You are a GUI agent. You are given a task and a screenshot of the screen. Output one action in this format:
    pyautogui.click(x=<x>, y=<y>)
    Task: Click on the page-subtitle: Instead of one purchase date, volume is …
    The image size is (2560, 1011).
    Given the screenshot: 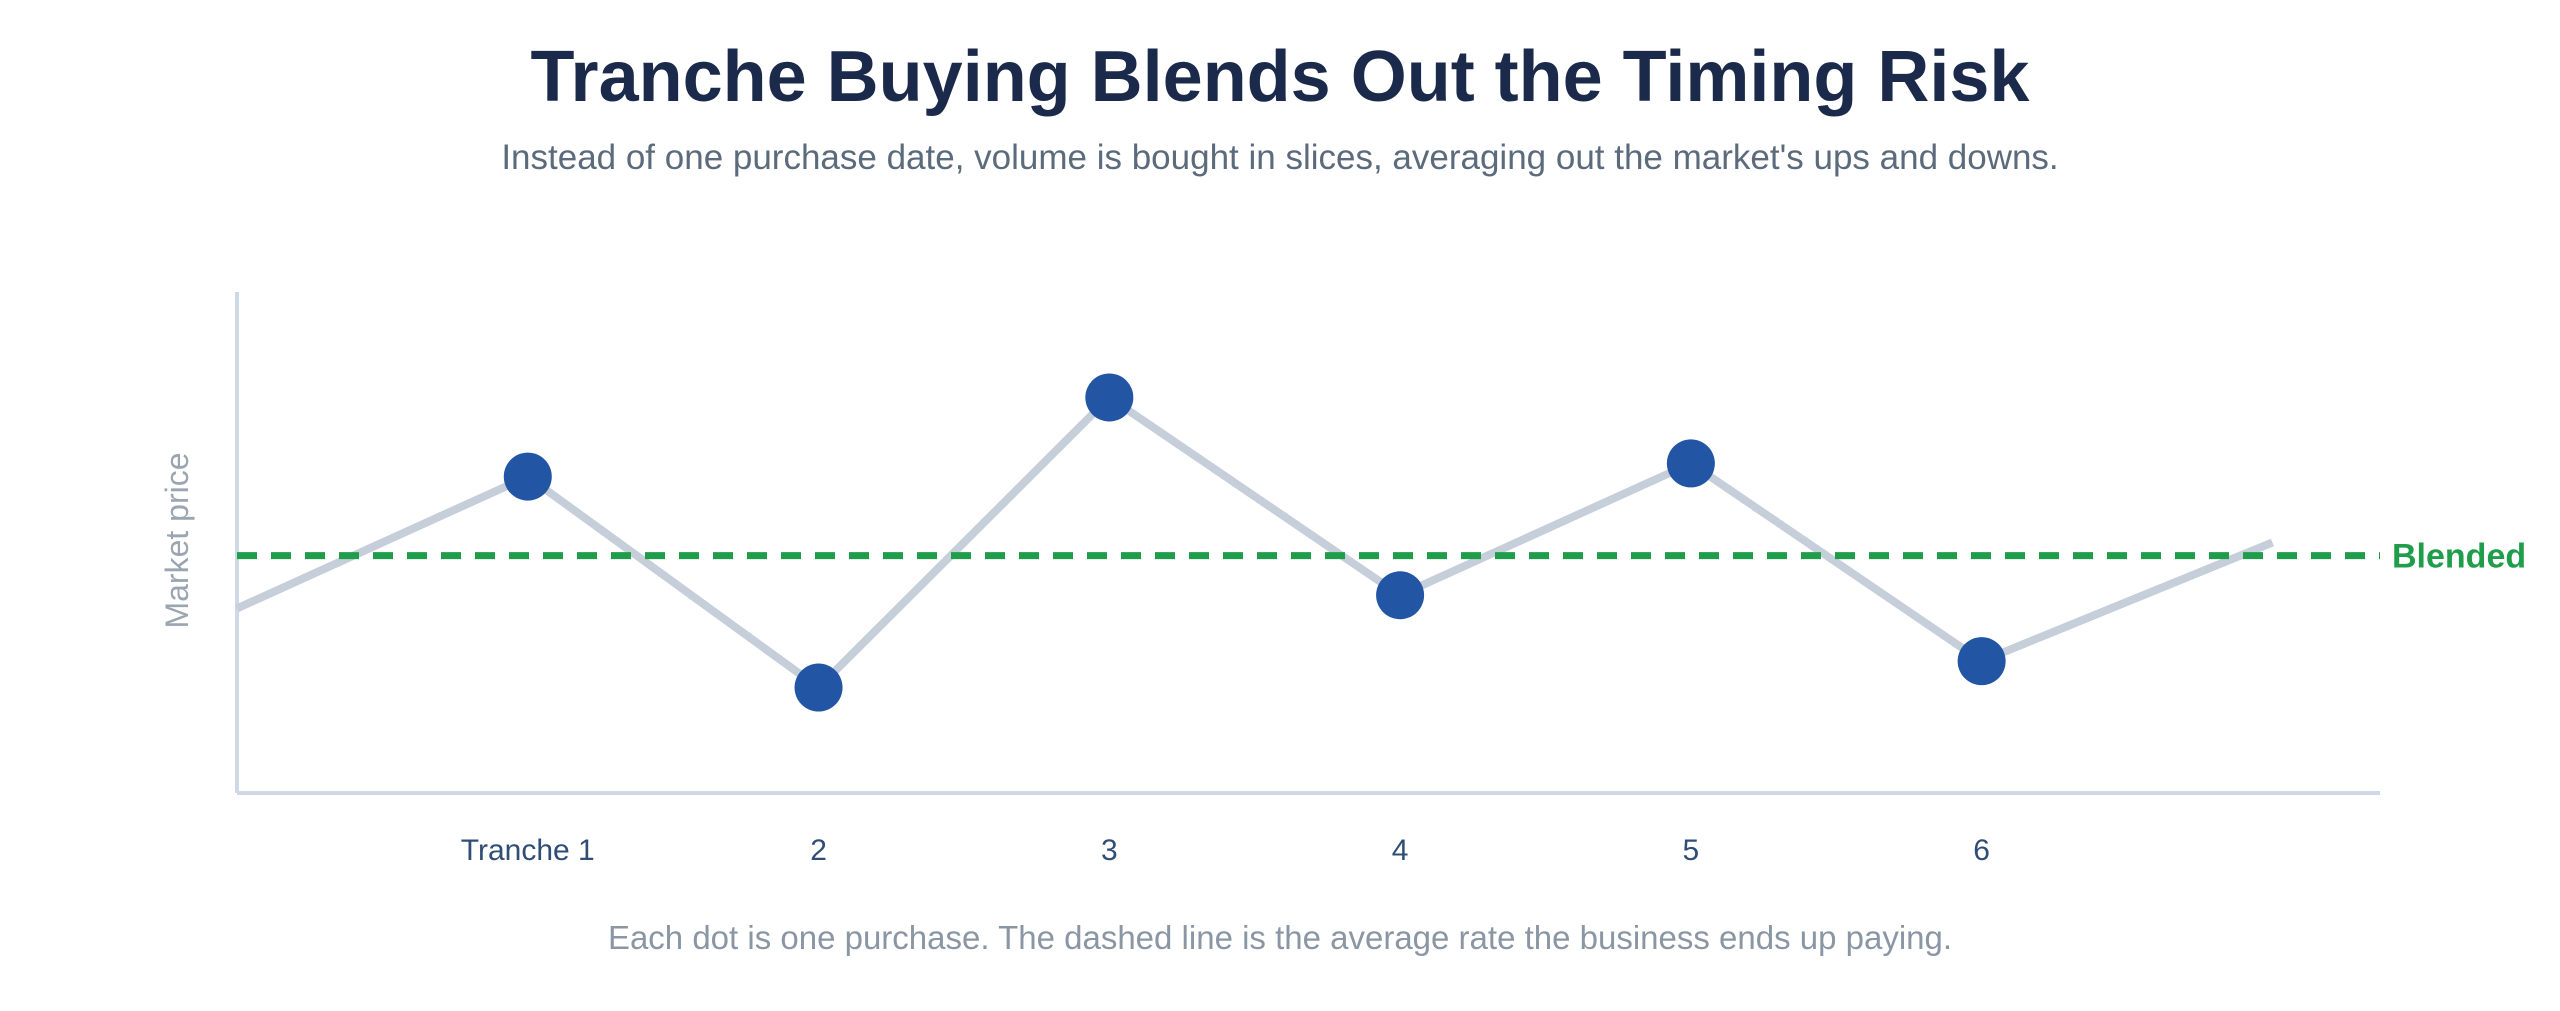 What is the action you would take?
    pyautogui.click(x=1280, y=157)
    